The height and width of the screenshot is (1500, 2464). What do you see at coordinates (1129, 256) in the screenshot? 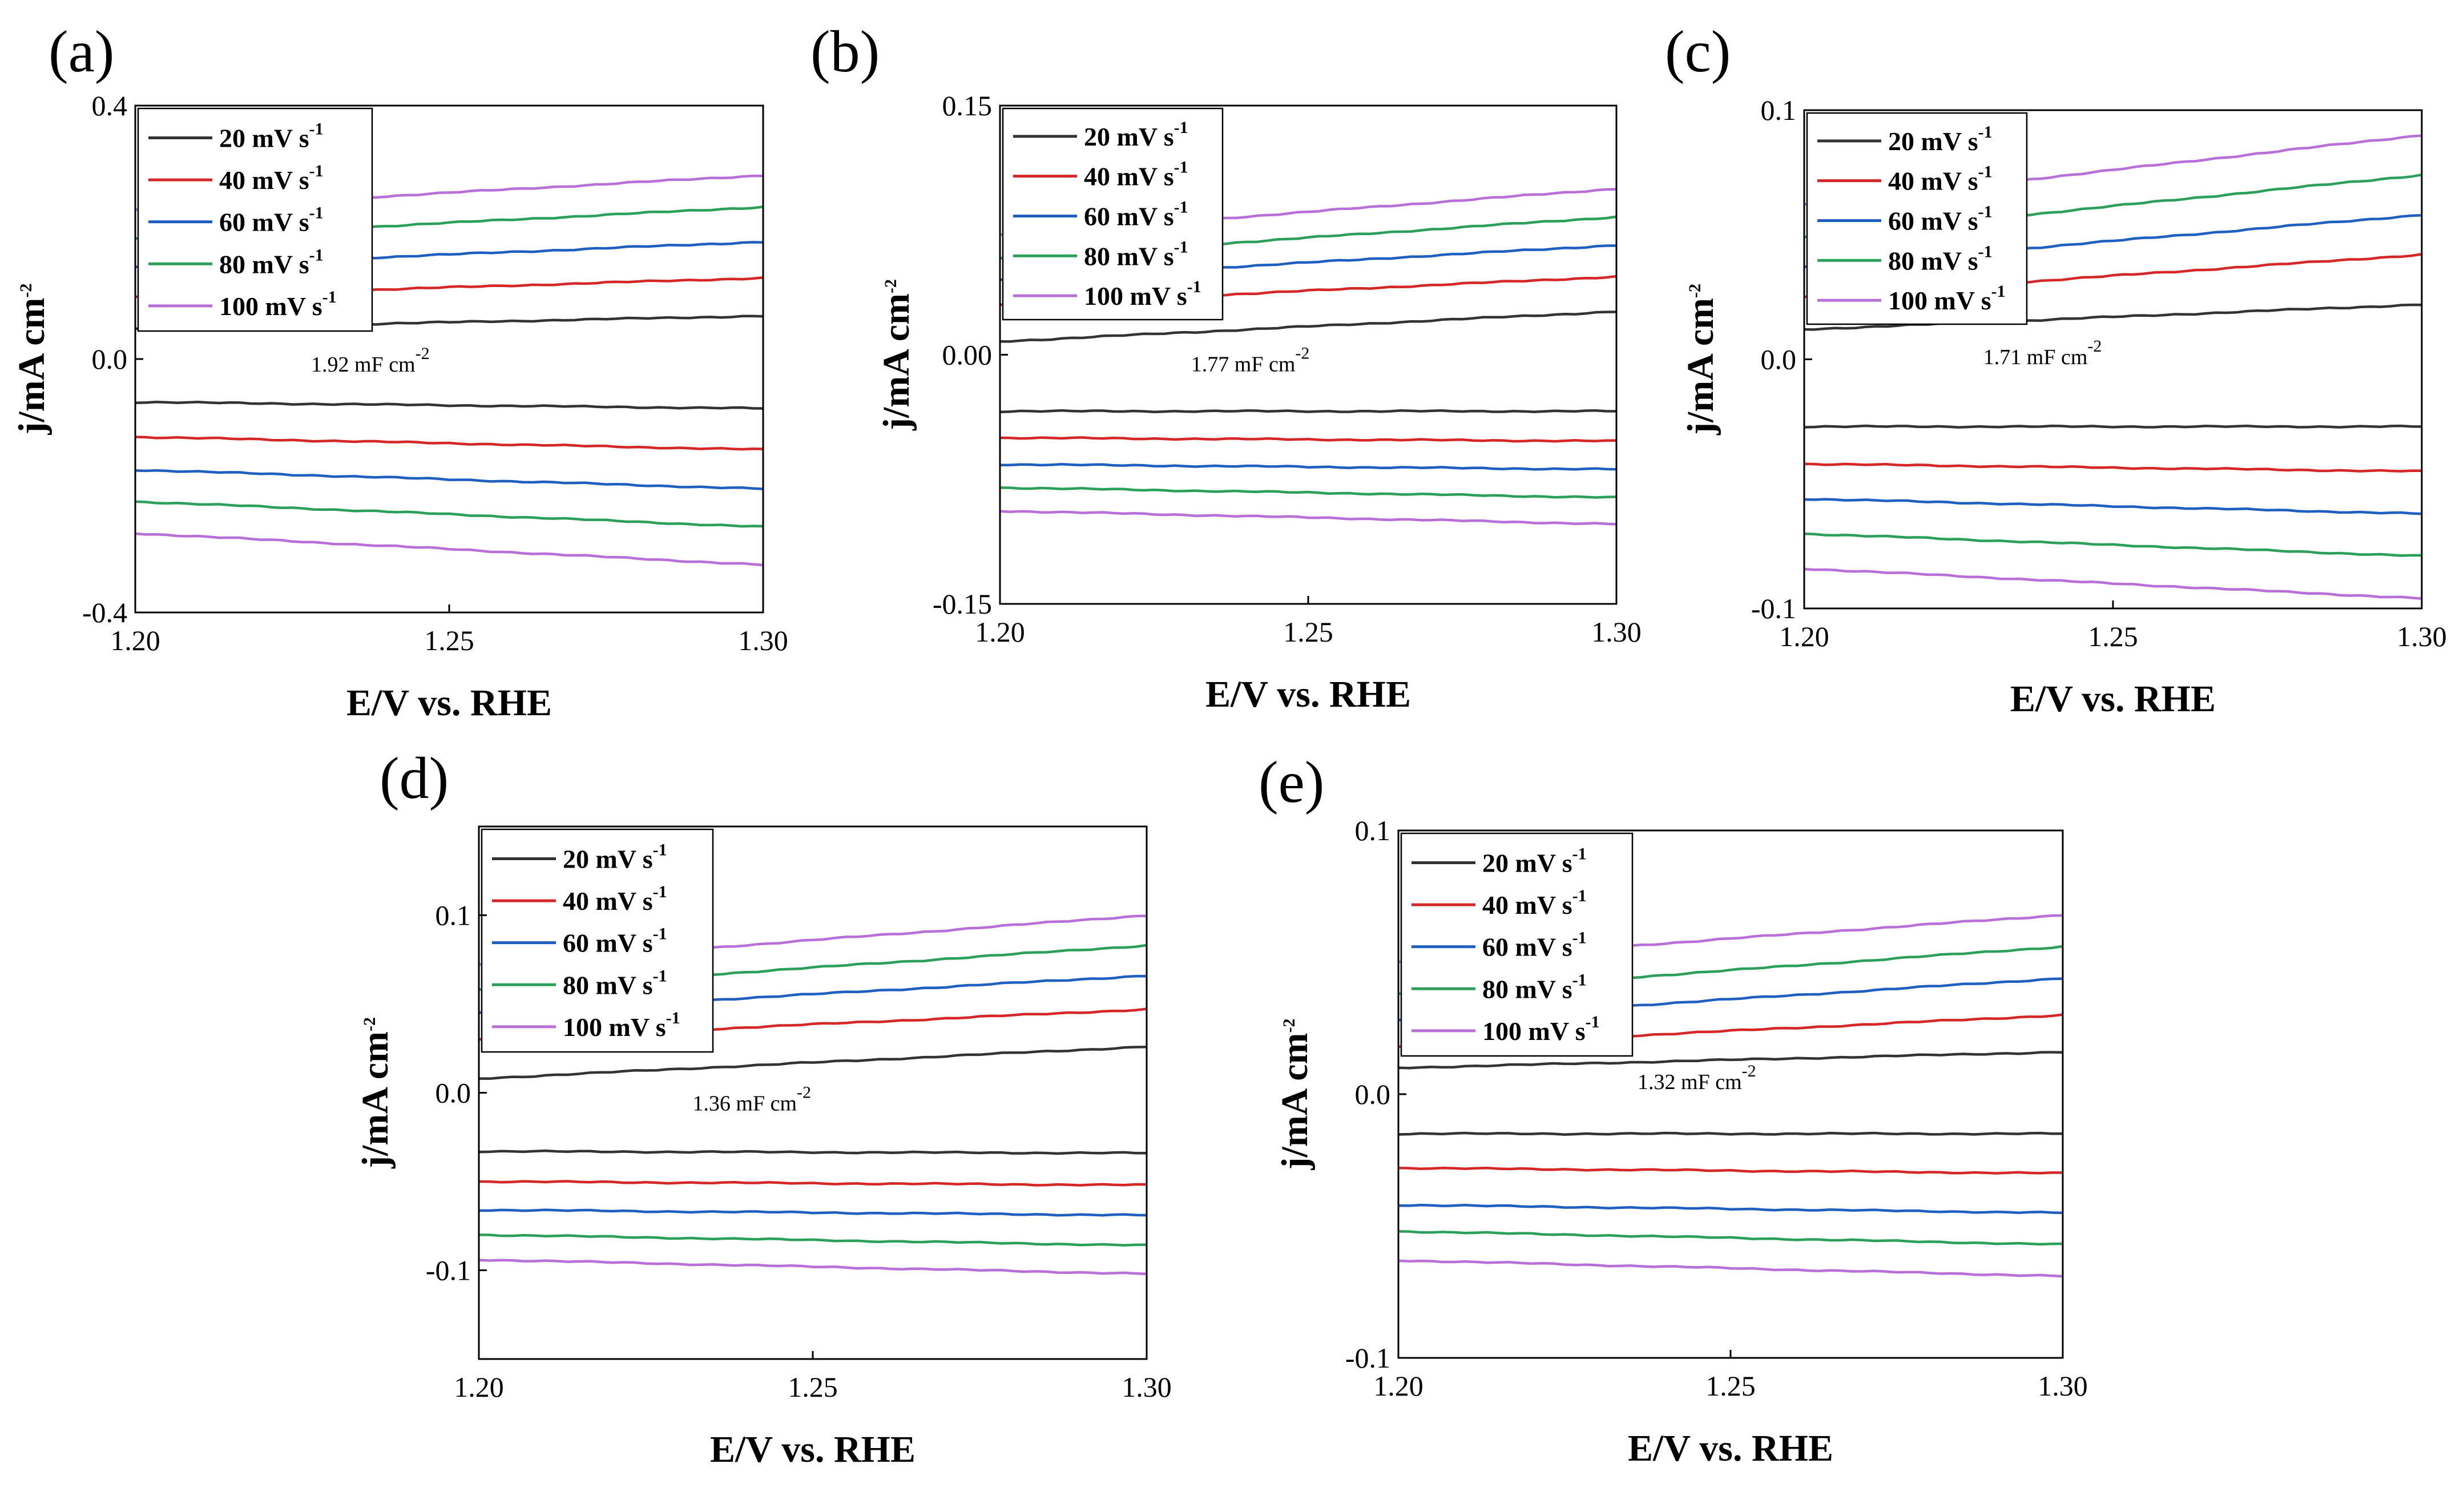
I see `legend-entry-4-text: 80 mV s` at bounding box center [1129, 256].